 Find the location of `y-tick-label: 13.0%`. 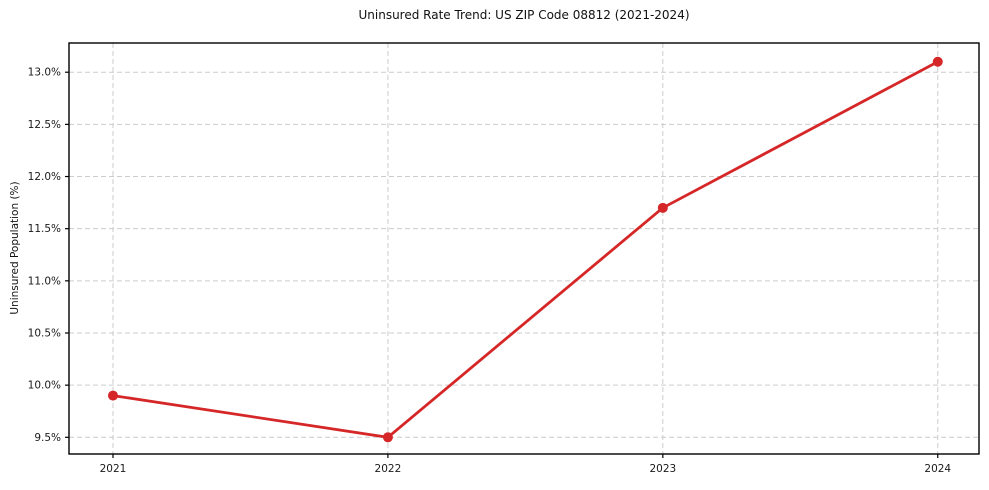

y-tick-label: 13.0% is located at coordinates (44, 73).